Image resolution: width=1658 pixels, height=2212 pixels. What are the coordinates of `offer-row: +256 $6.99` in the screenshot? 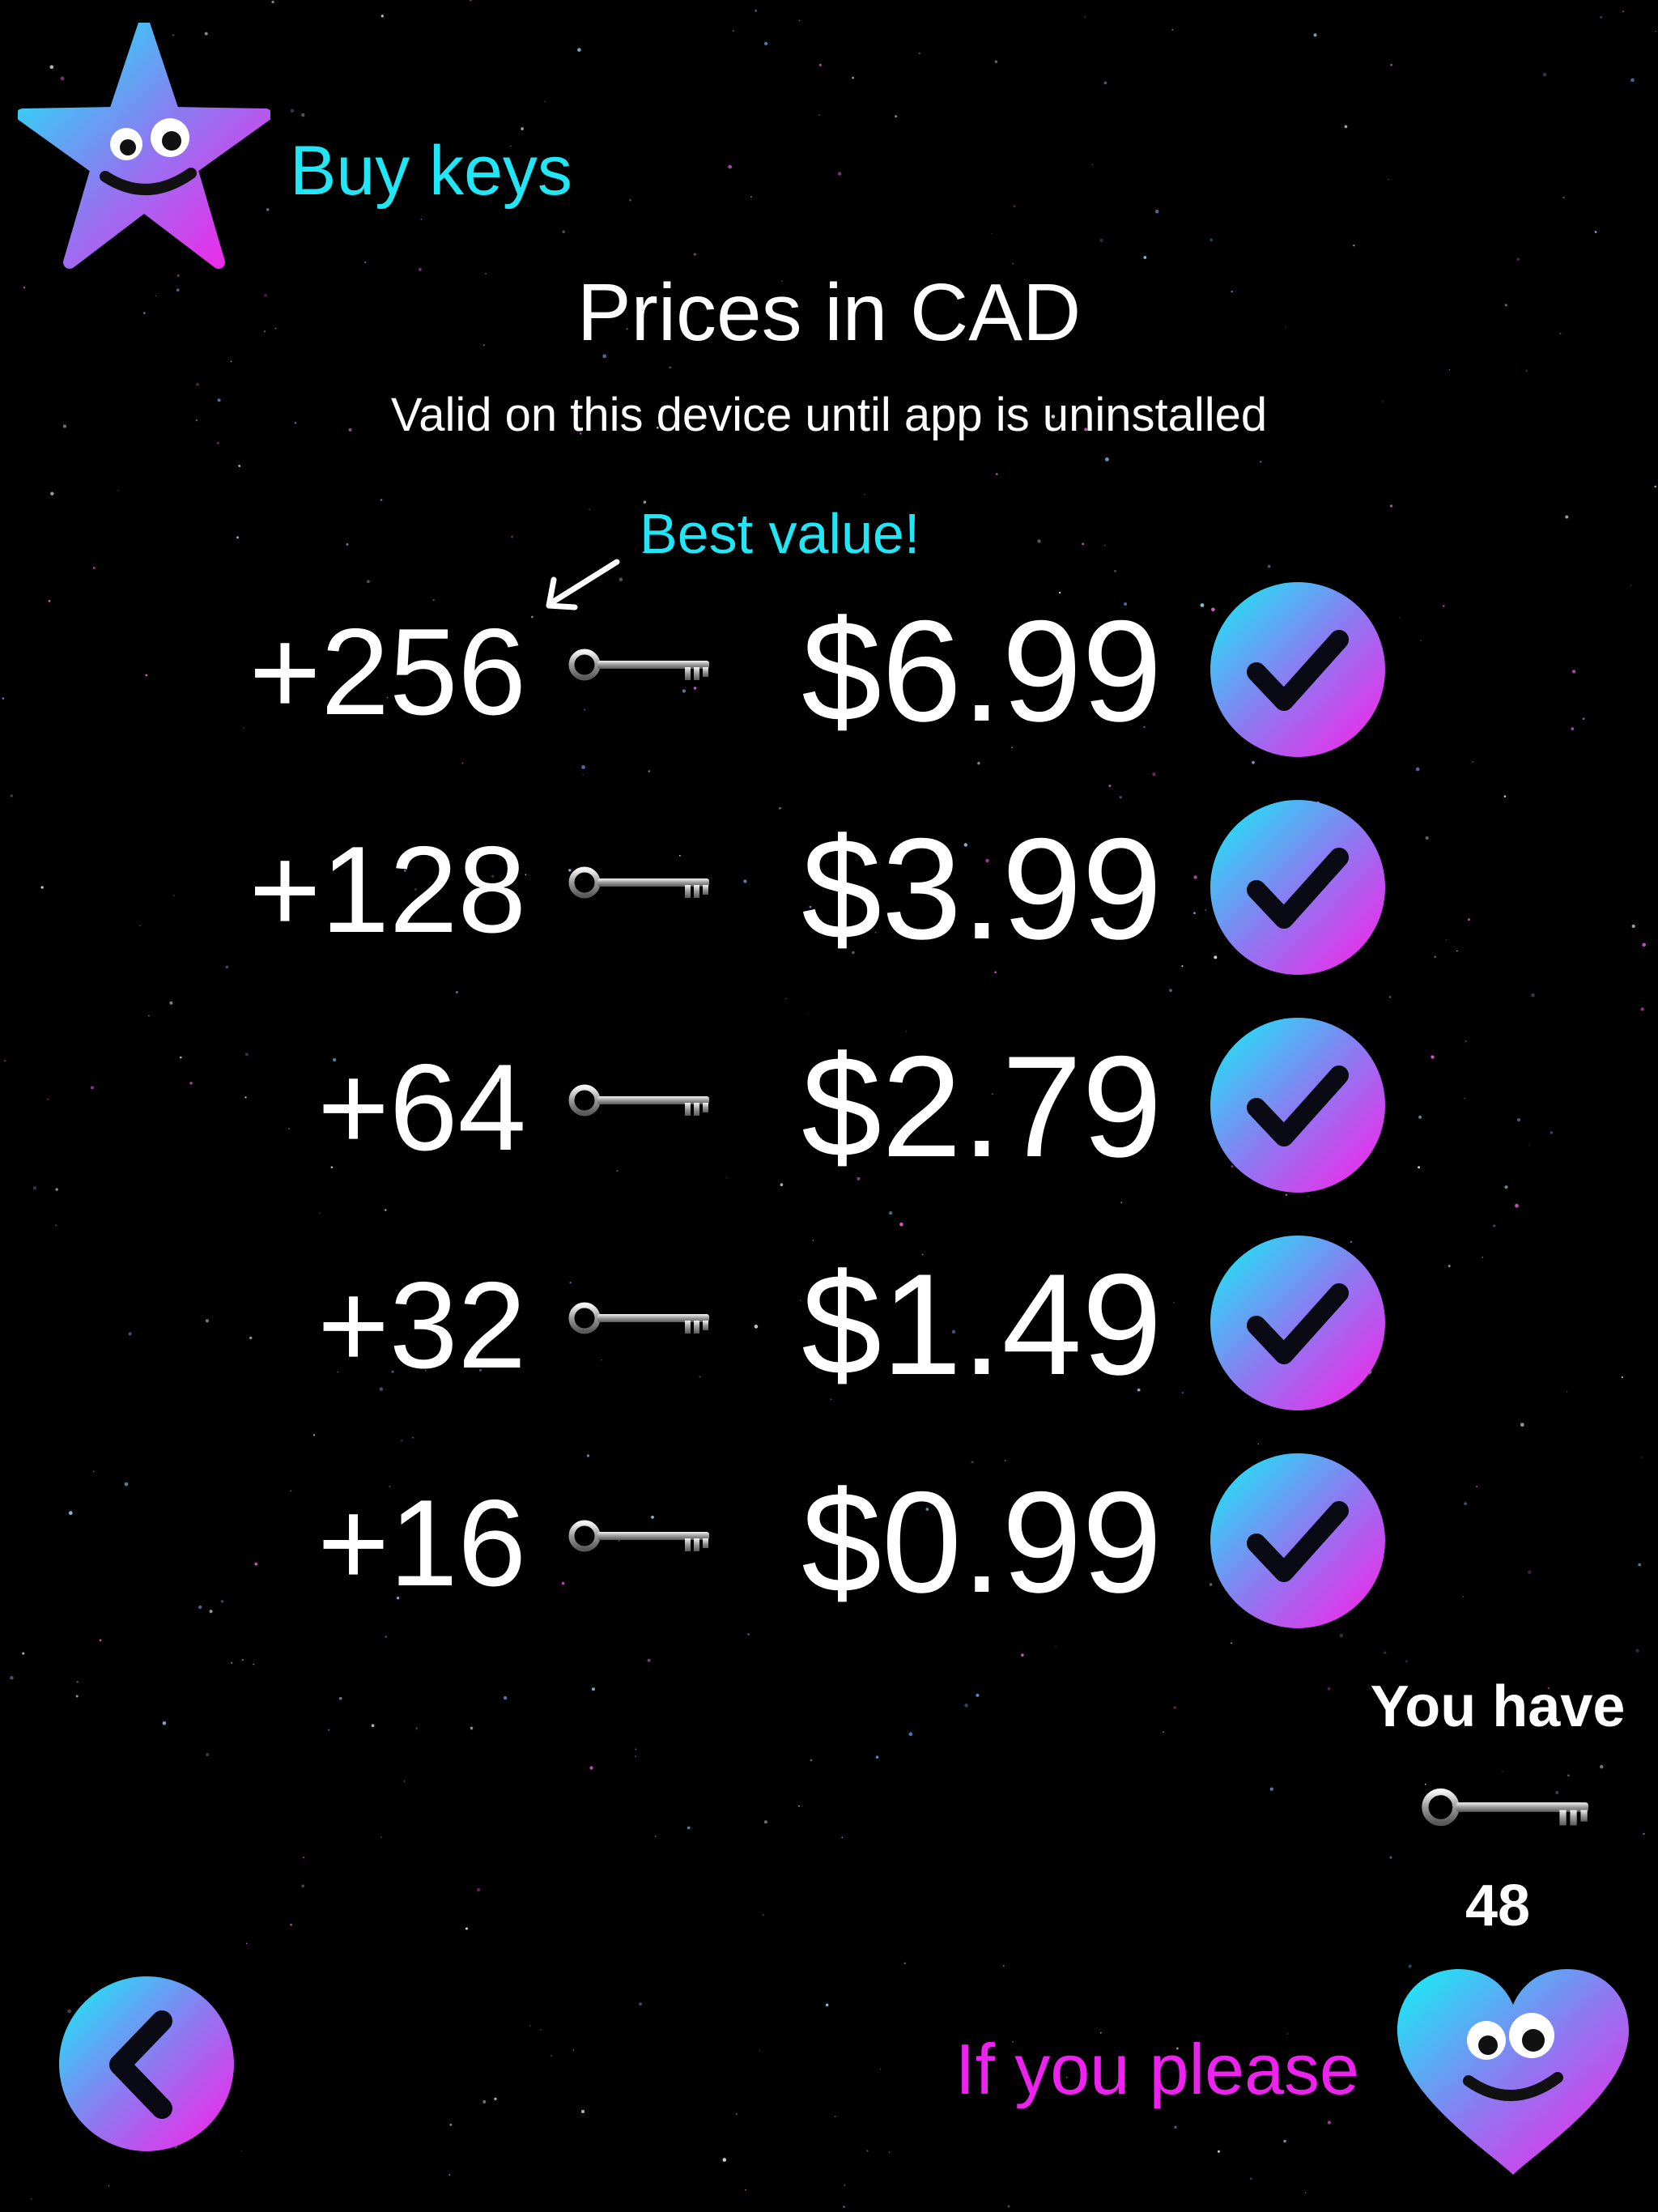 It's located at (829, 674).